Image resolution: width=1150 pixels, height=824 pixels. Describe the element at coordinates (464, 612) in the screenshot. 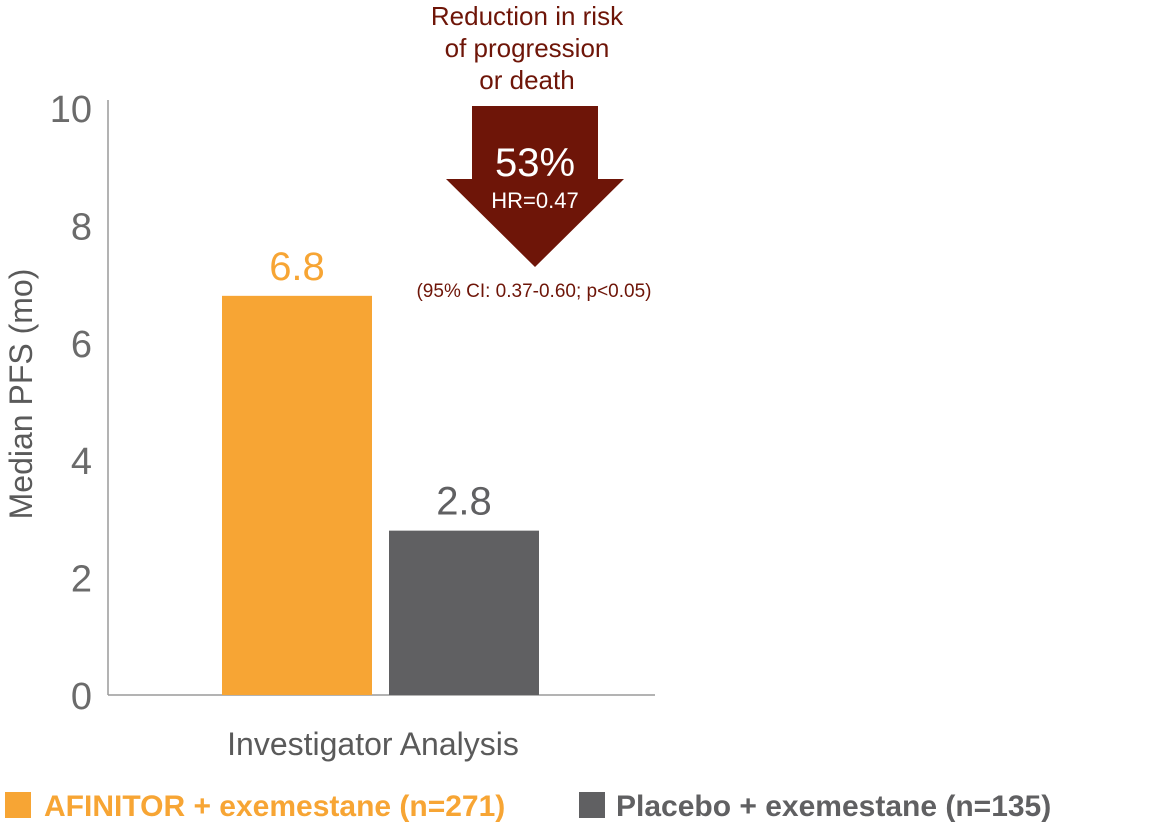

I see `bar-placebo` at that location.